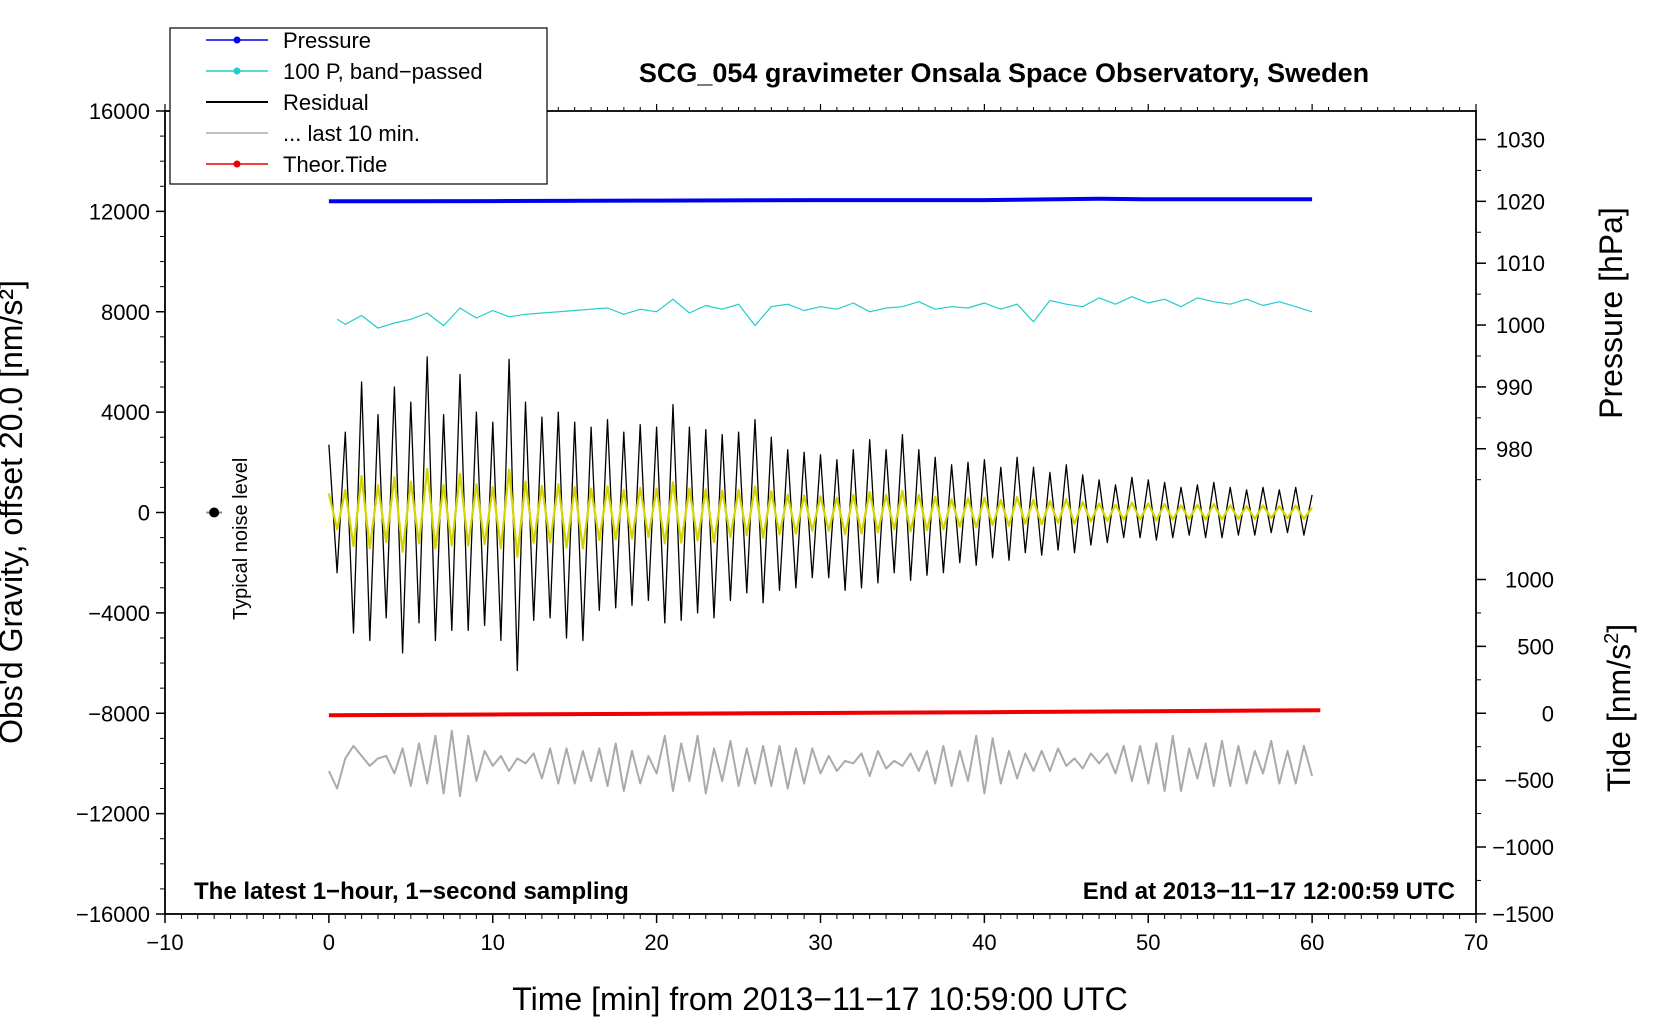 This screenshot has width=1660, height=1020. I want to click on annotation-end-time: End at 2013−11−17 12:00:59 UTC, so click(1269, 891).